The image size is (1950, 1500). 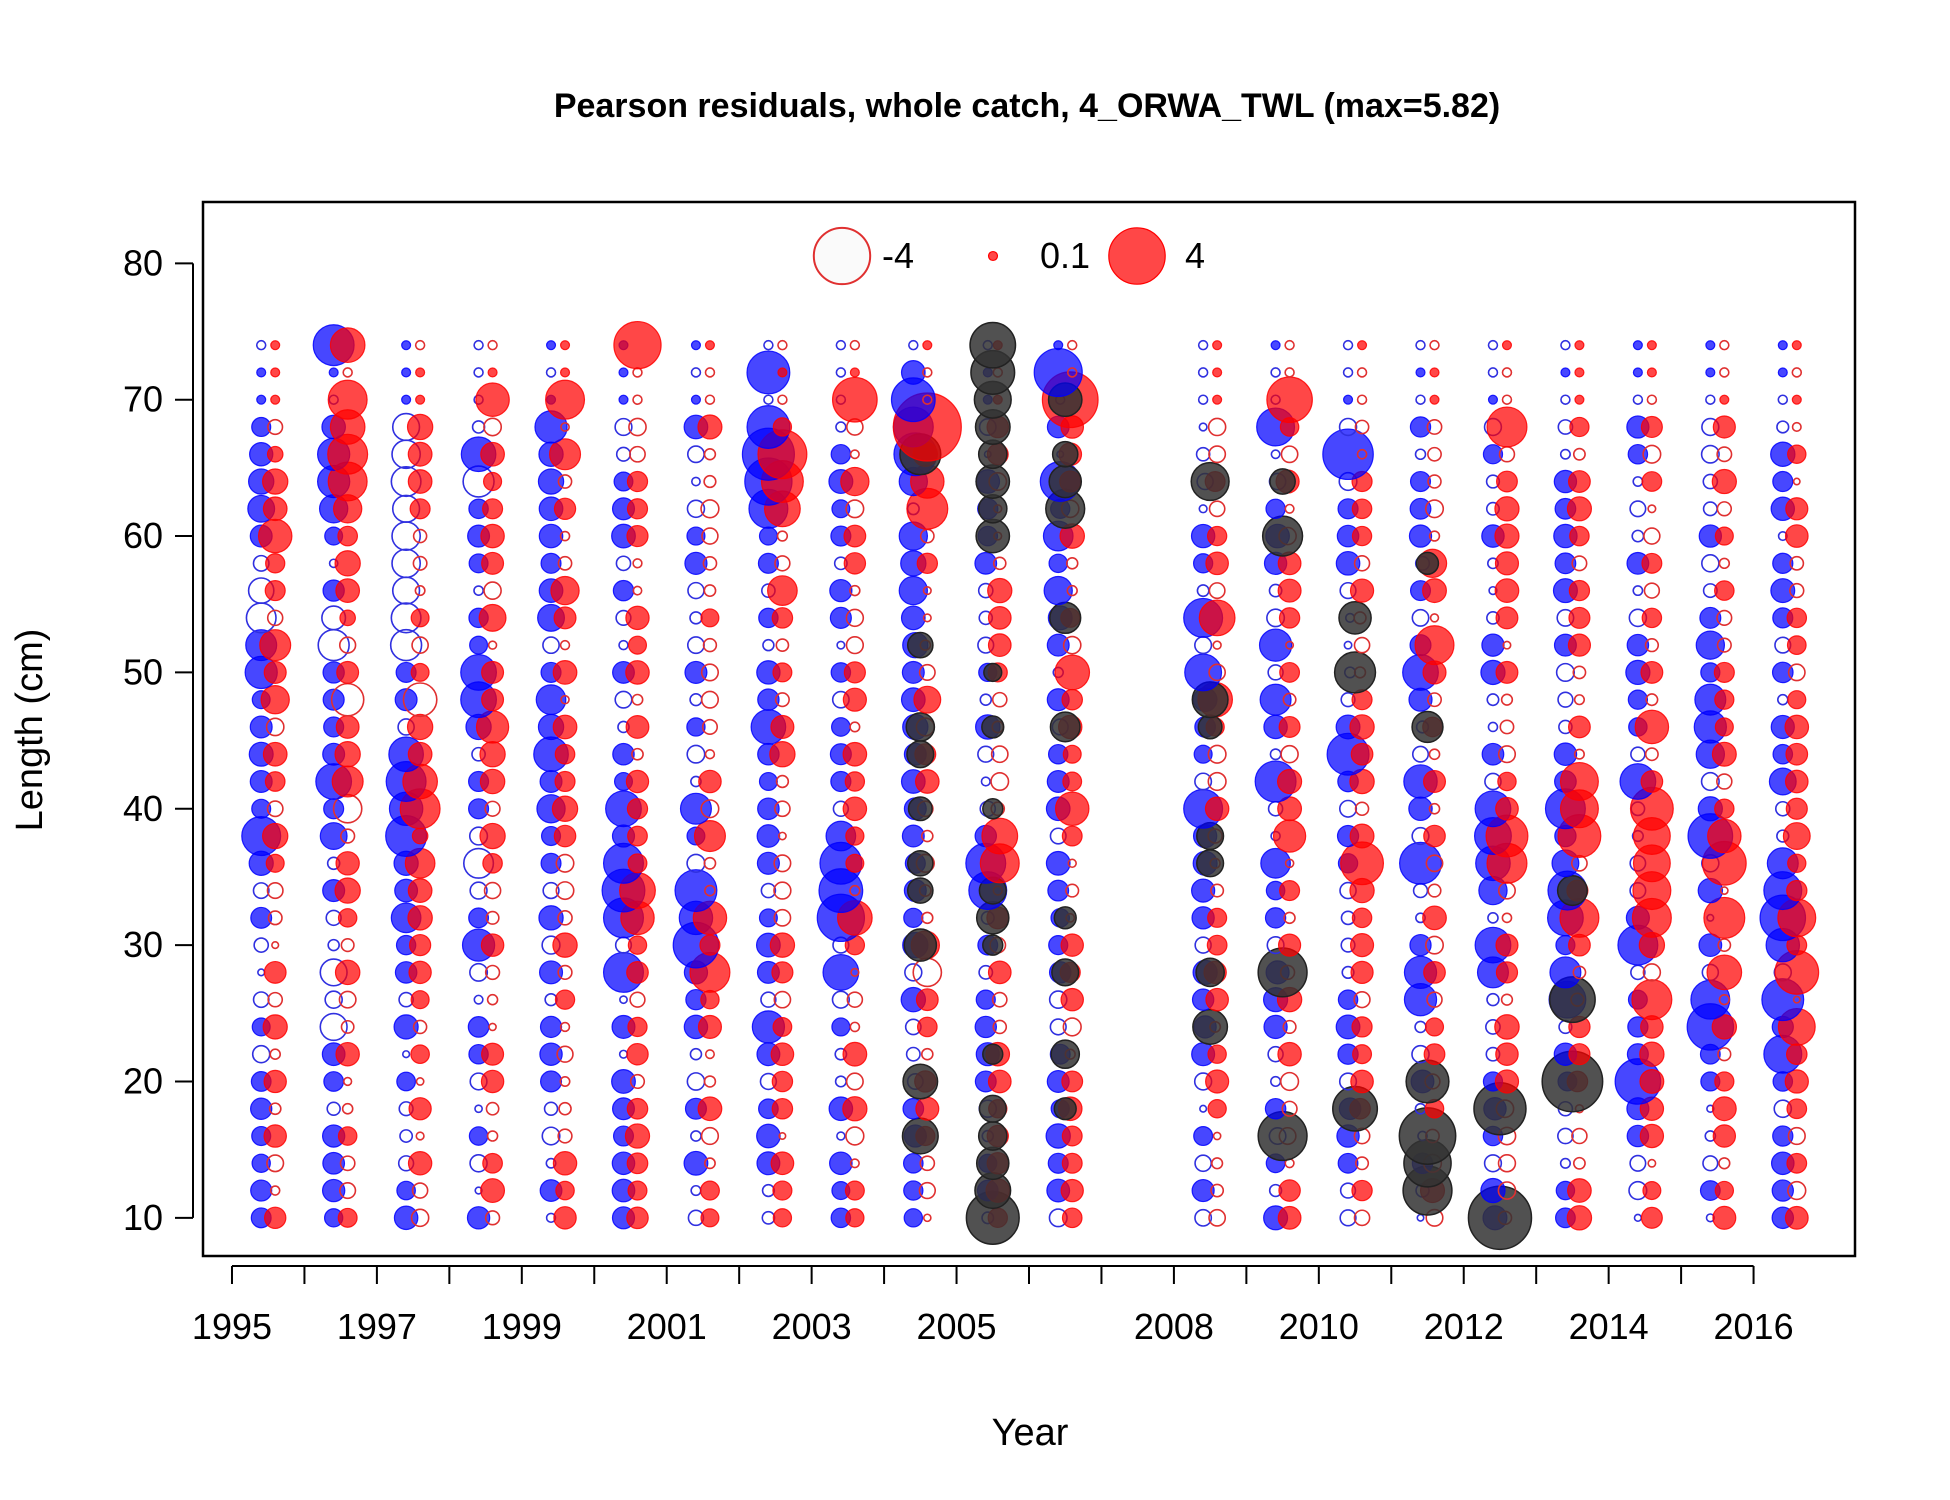 What do you see at coordinates (1030, 1433) in the screenshot?
I see `x-axis-label: Year` at bounding box center [1030, 1433].